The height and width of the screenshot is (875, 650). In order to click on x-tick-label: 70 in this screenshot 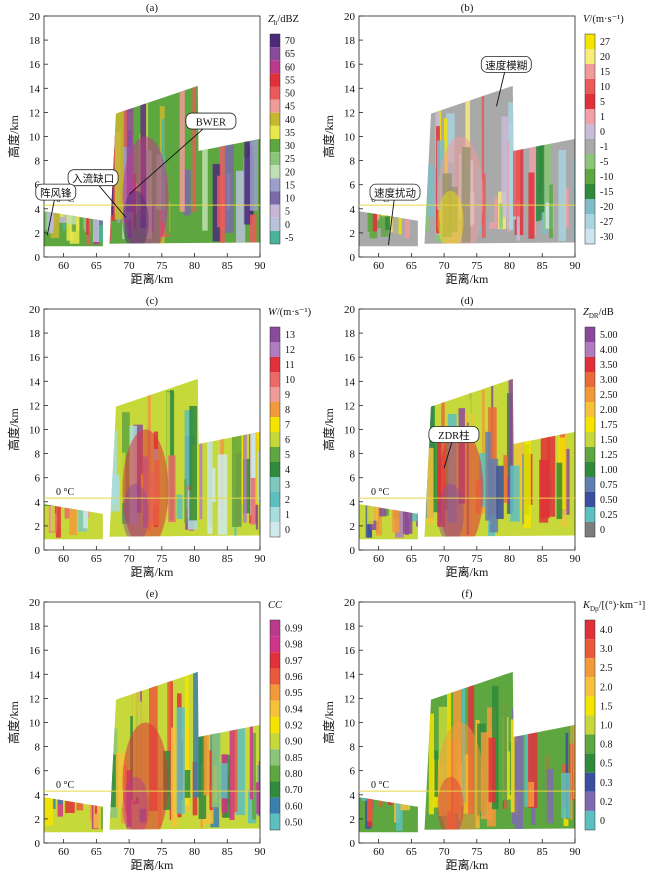, I will do `click(445, 266)`.